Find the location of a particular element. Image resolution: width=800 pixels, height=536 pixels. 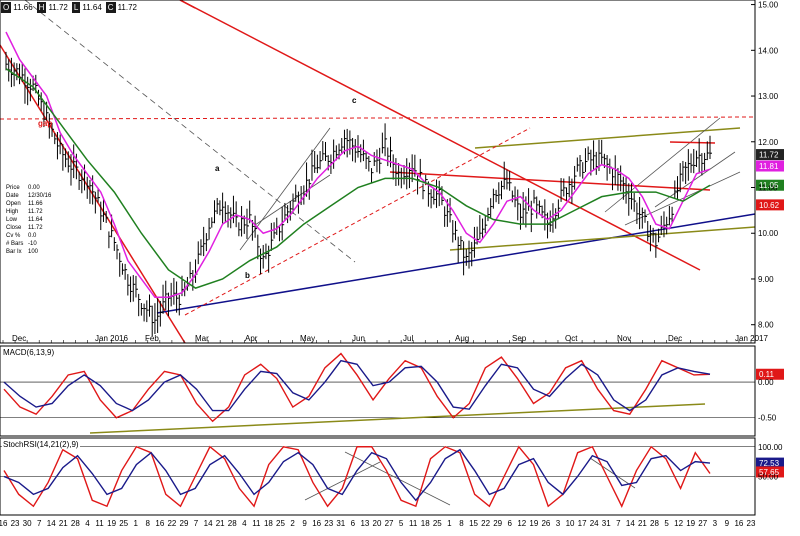

info-row-low: Low 11.64 is located at coordinates (28, 220).